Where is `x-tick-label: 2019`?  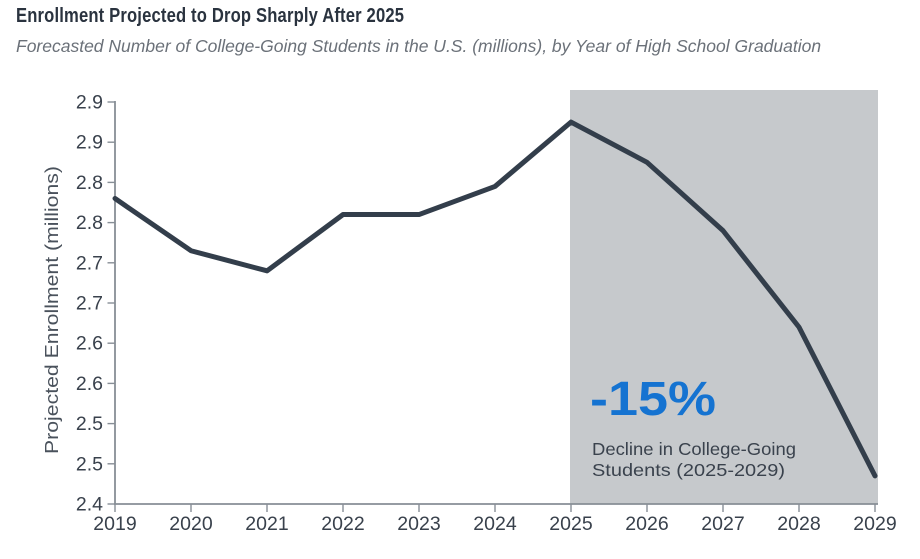 x-tick-label: 2019 is located at coordinates (114, 524).